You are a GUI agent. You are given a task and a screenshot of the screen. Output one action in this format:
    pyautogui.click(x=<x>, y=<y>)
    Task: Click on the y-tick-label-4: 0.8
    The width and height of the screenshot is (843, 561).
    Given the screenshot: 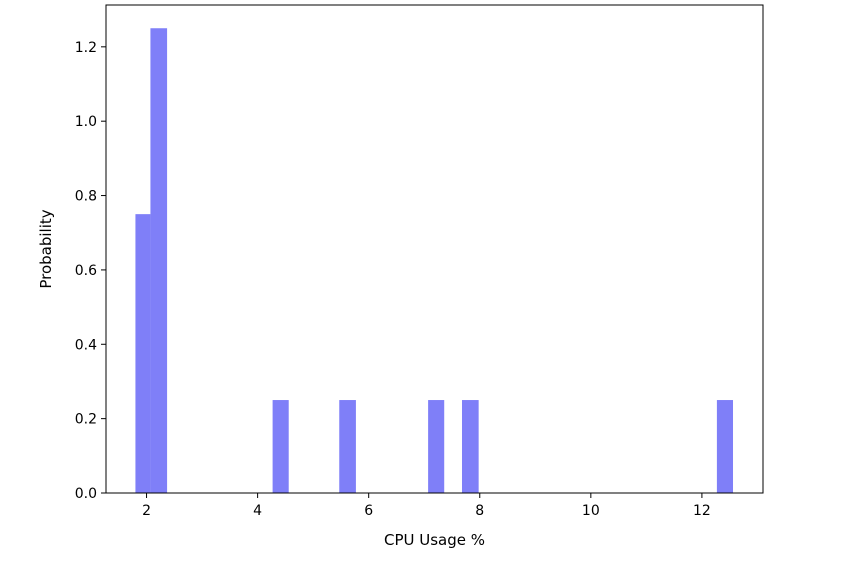 What is the action you would take?
    pyautogui.click(x=86, y=197)
    